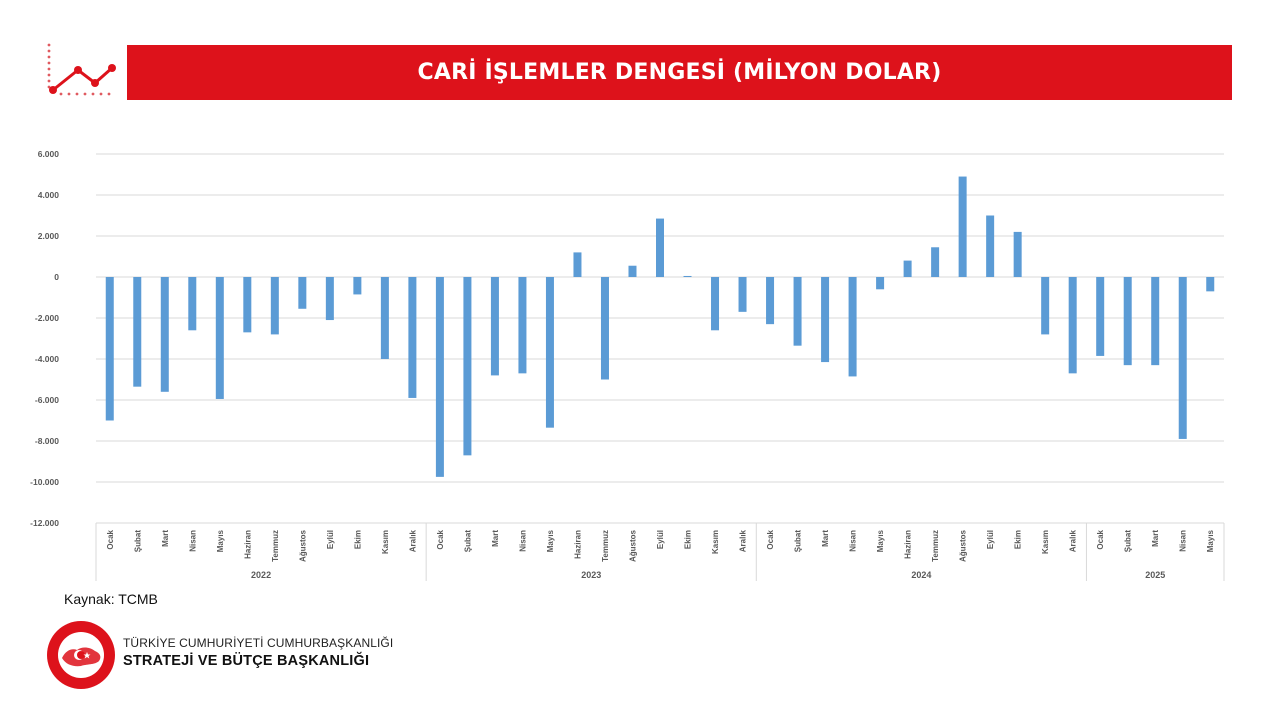 The width and height of the screenshot is (1281, 720). Describe the element at coordinates (261, 575) in the screenshot. I see `group-label: 2022` at that location.